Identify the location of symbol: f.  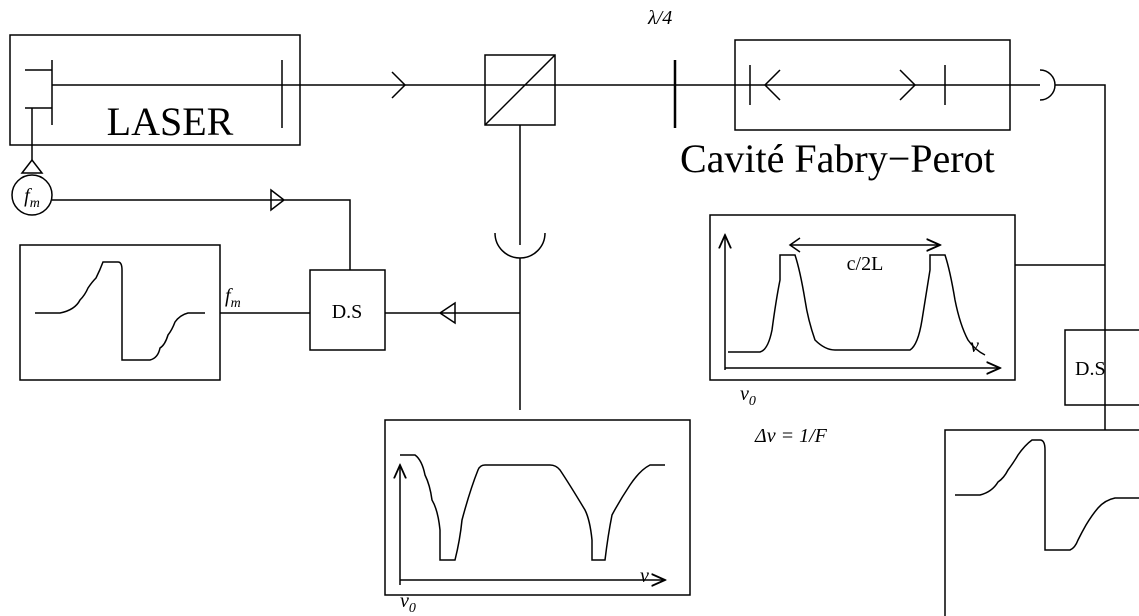
(28, 196).